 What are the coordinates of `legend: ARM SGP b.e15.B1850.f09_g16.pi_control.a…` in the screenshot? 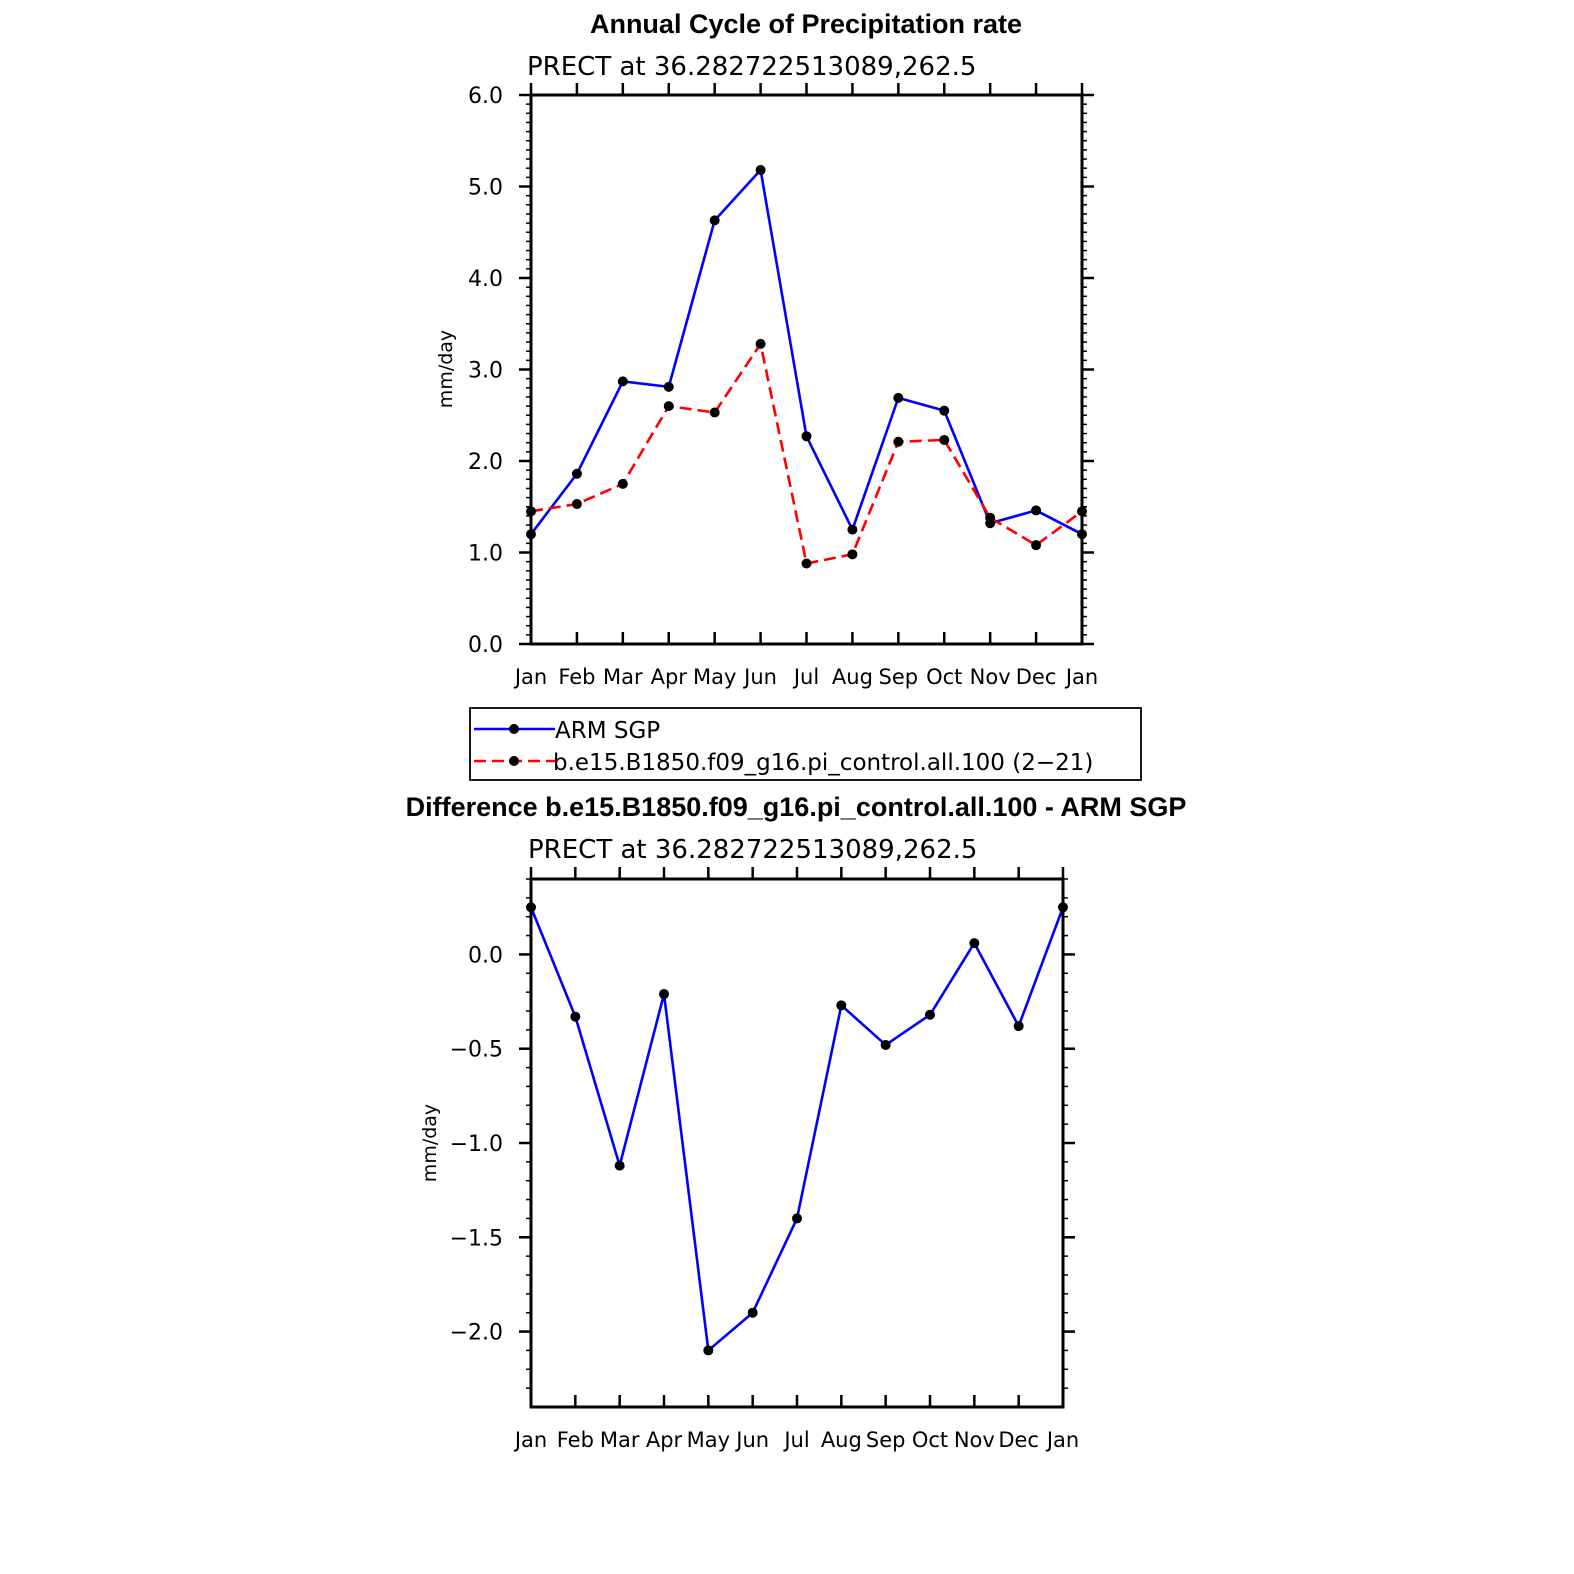 It's located at (805, 744).